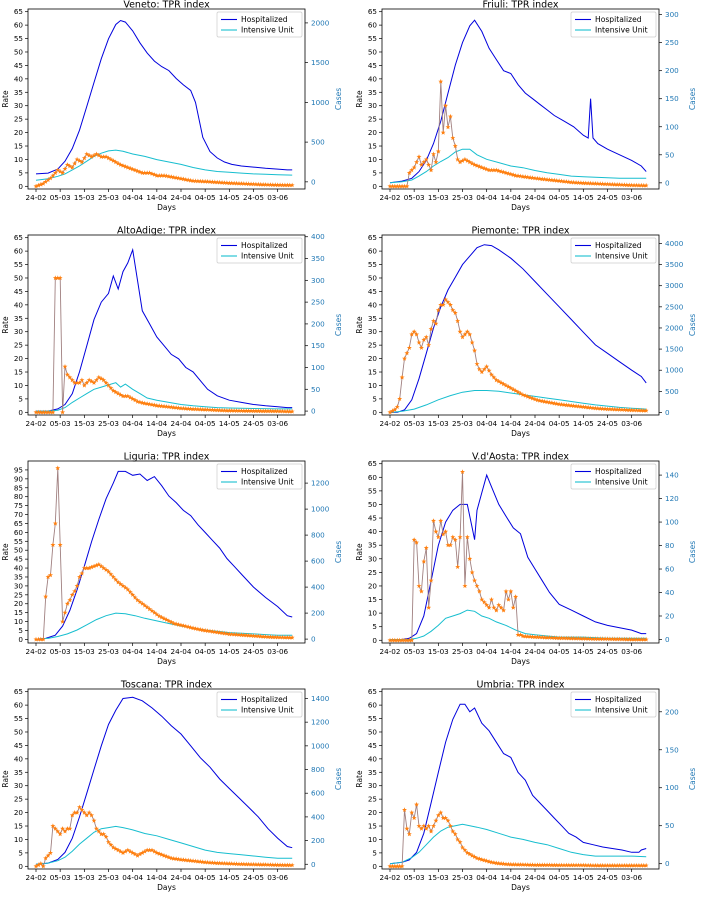 The width and height of the screenshot is (708, 910). Describe the element at coordinates (253, 197) in the screenshot. I see `x-tick-label: 24-05` at that location.